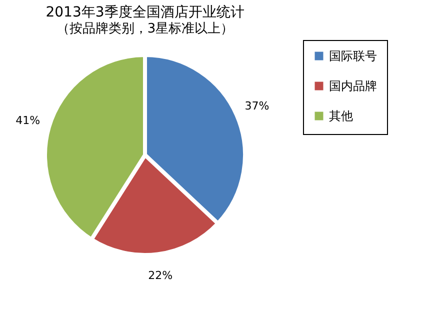 This screenshot has width=447, height=326. Describe the element at coordinates (341, 116) in the screenshot. I see `legend-label: 其他` at that location.